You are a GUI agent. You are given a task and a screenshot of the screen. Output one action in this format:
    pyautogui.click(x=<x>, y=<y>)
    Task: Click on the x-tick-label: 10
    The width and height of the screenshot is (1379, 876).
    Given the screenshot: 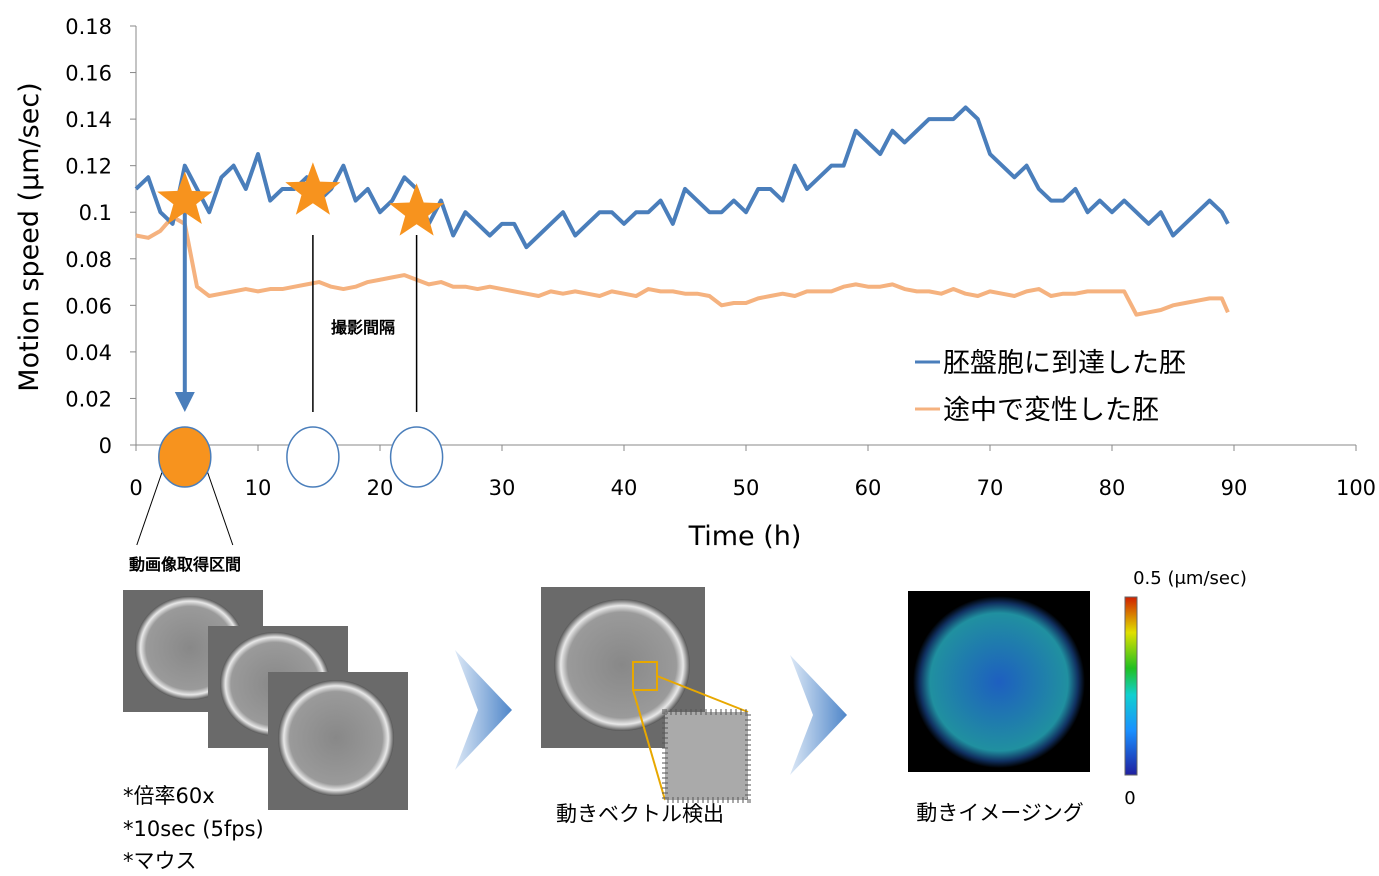 What is the action you would take?
    pyautogui.click(x=258, y=488)
    